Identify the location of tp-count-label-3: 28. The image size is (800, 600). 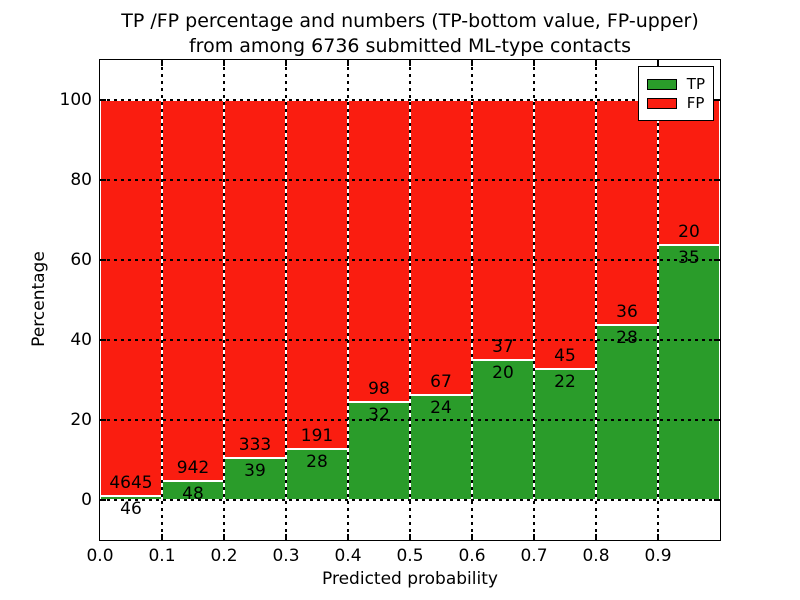
(317, 461).